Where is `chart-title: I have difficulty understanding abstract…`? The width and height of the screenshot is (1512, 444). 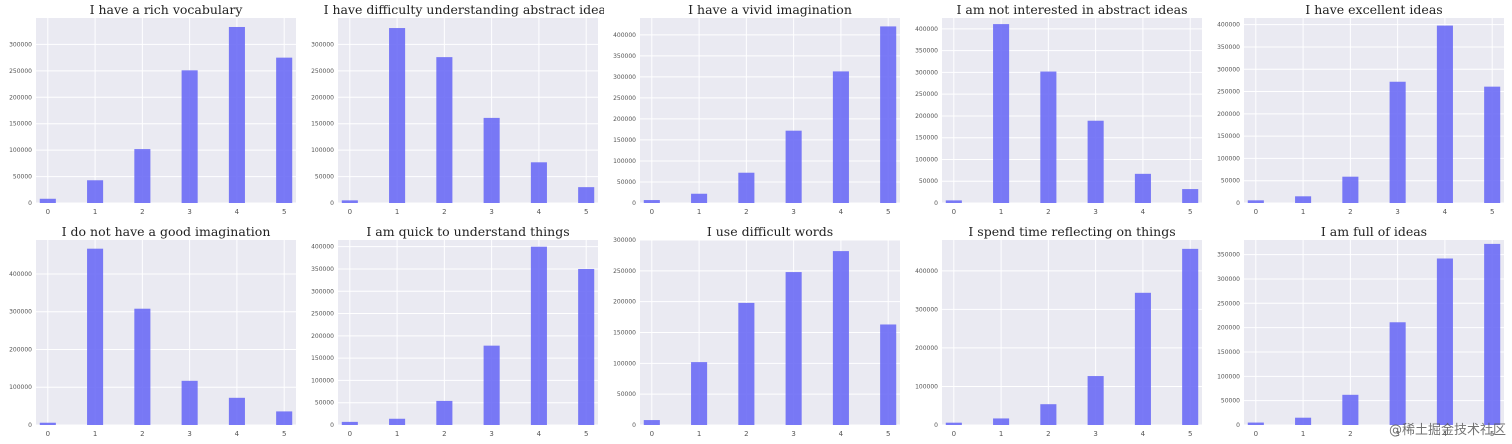
chart-title: I have difficulty understanding abstract… is located at coordinates (464, 9).